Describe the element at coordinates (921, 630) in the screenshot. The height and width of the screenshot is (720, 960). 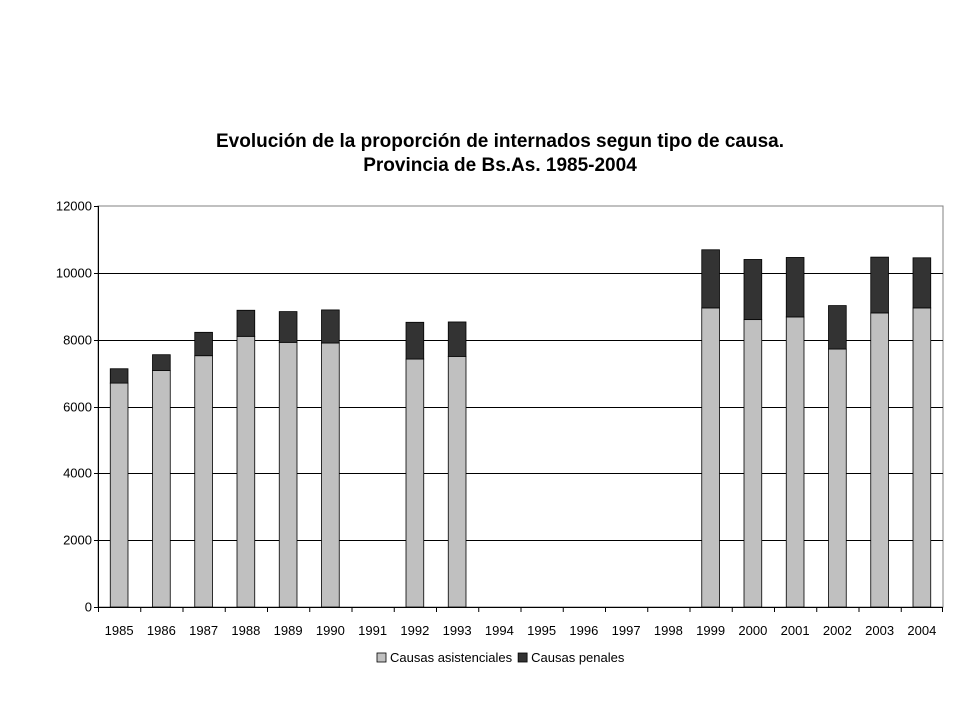
I see `x-tick-label: 2004` at that location.